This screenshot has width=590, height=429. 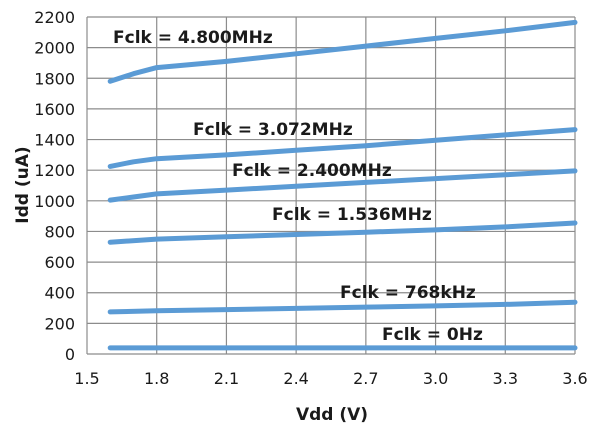 I want to click on x-tick-label: 1.5, so click(x=86, y=378).